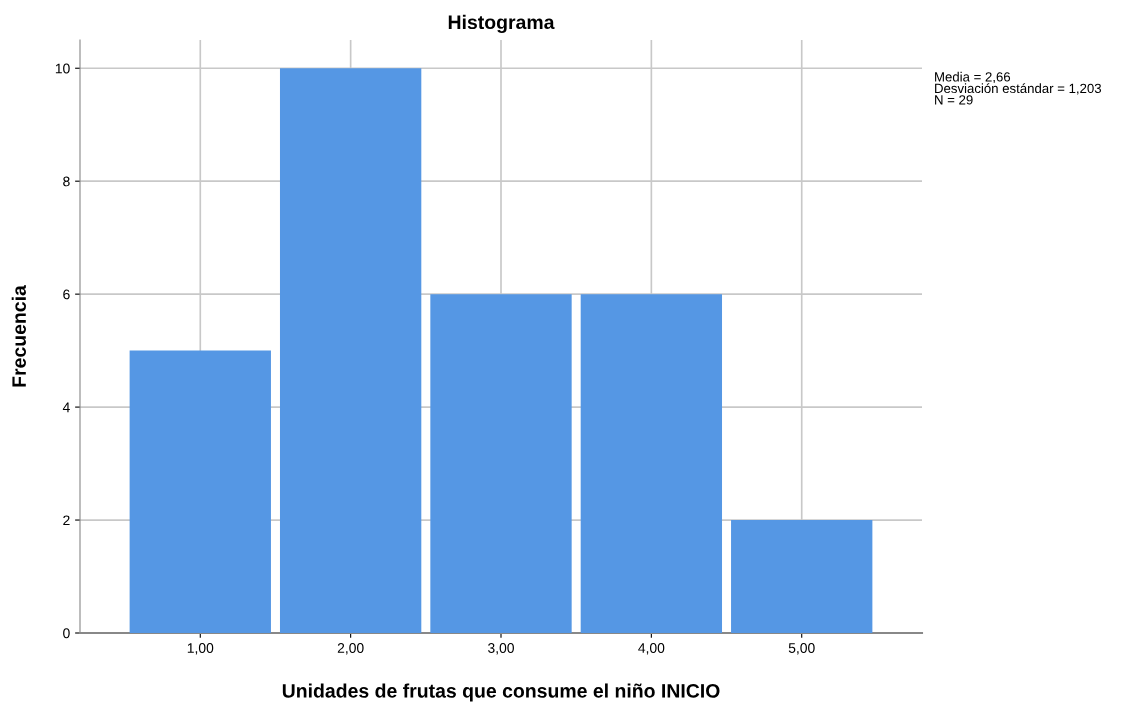 This screenshot has height=710, width=1145. What do you see at coordinates (66, 181) in the screenshot?
I see `y-tick-label: 8` at bounding box center [66, 181].